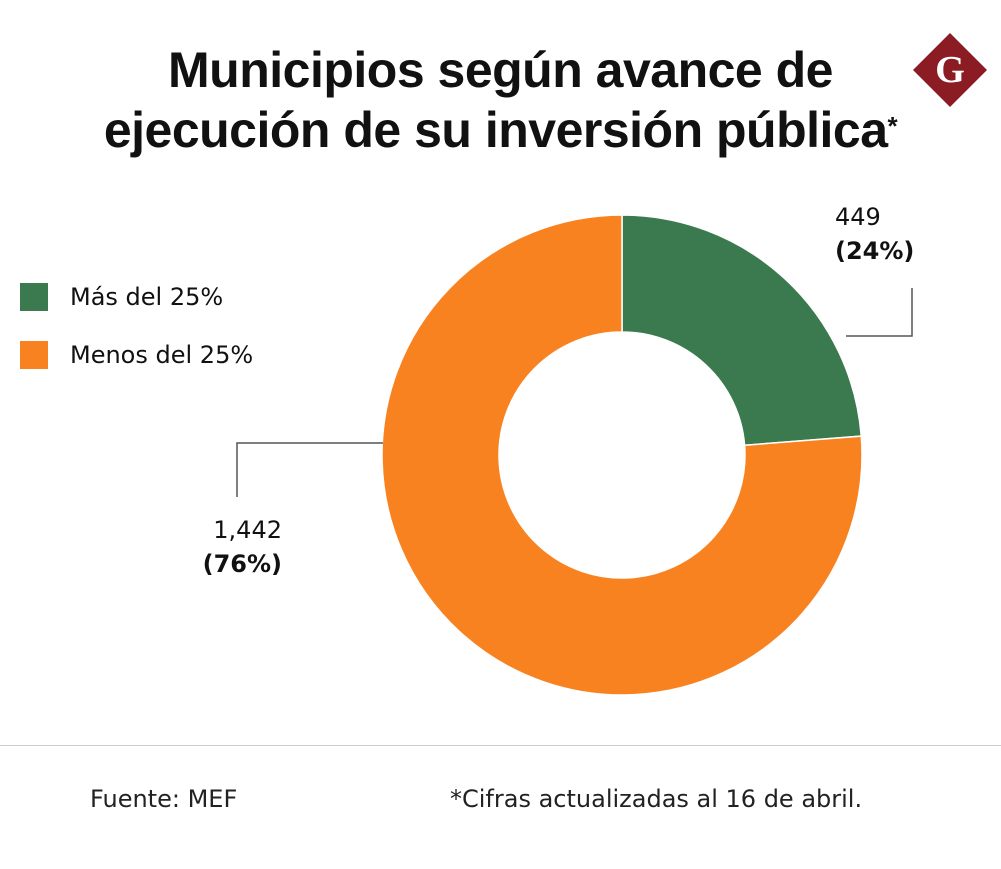 Image resolution: width=1001 pixels, height=869 pixels. I want to click on svg-text: G, so click(950, 70).